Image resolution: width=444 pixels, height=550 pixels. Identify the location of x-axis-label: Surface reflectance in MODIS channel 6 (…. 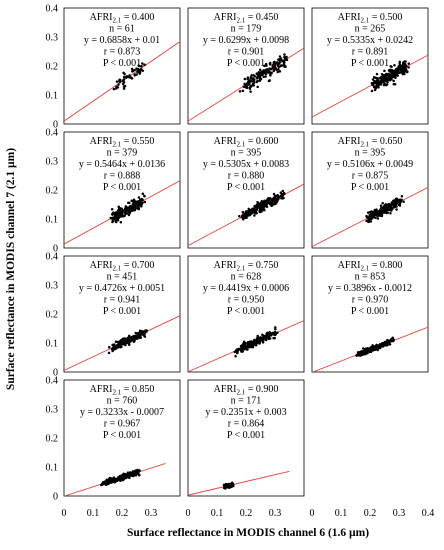
(248, 533).